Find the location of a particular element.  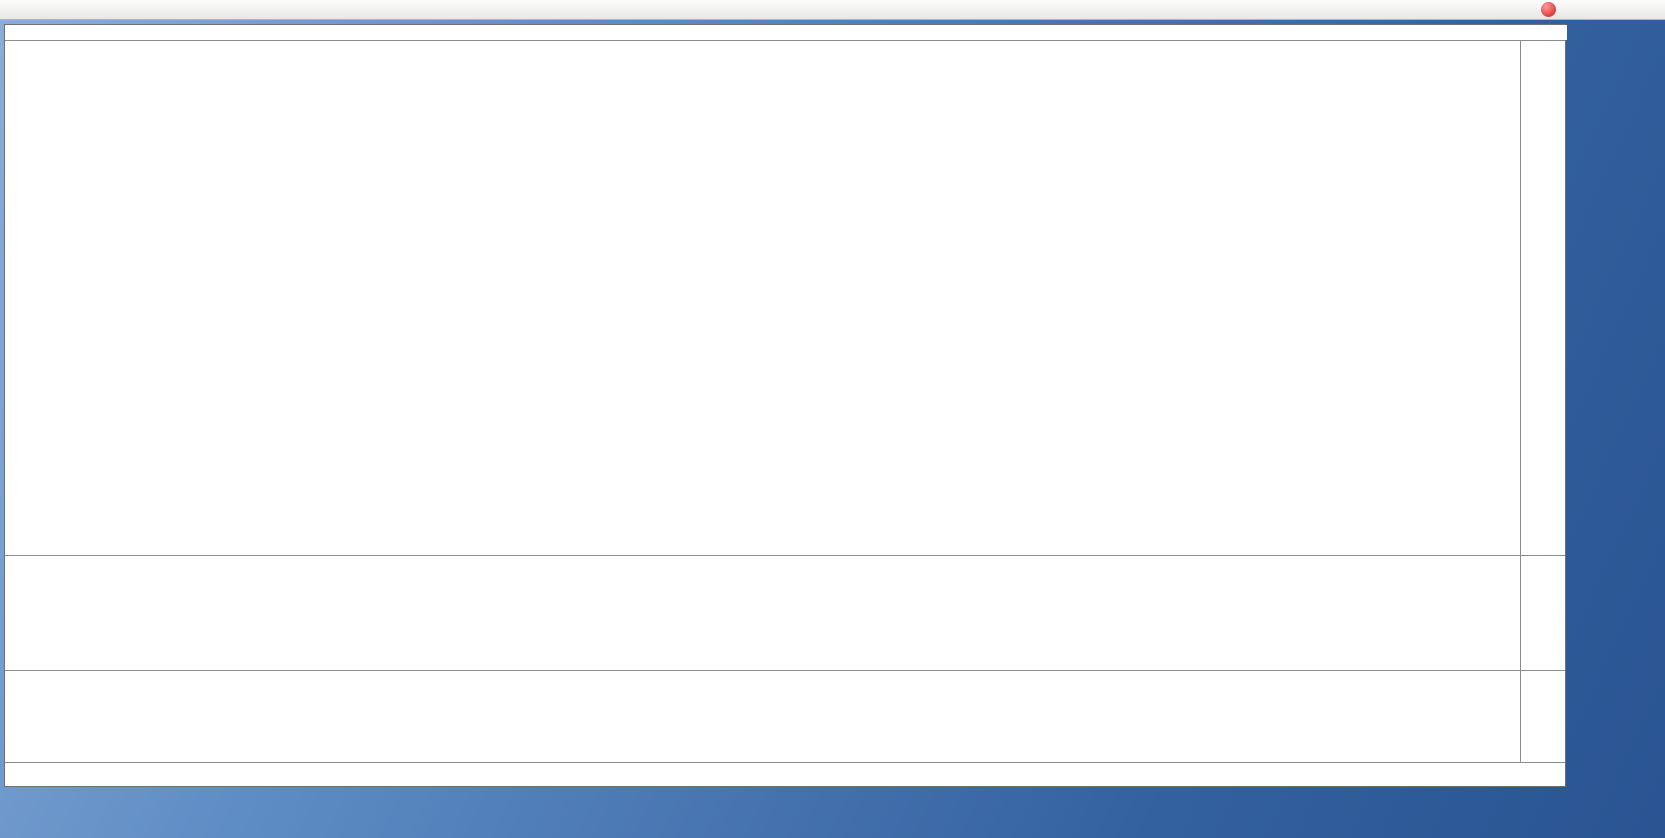

price-axis-separator is located at coordinates (1520, 401).